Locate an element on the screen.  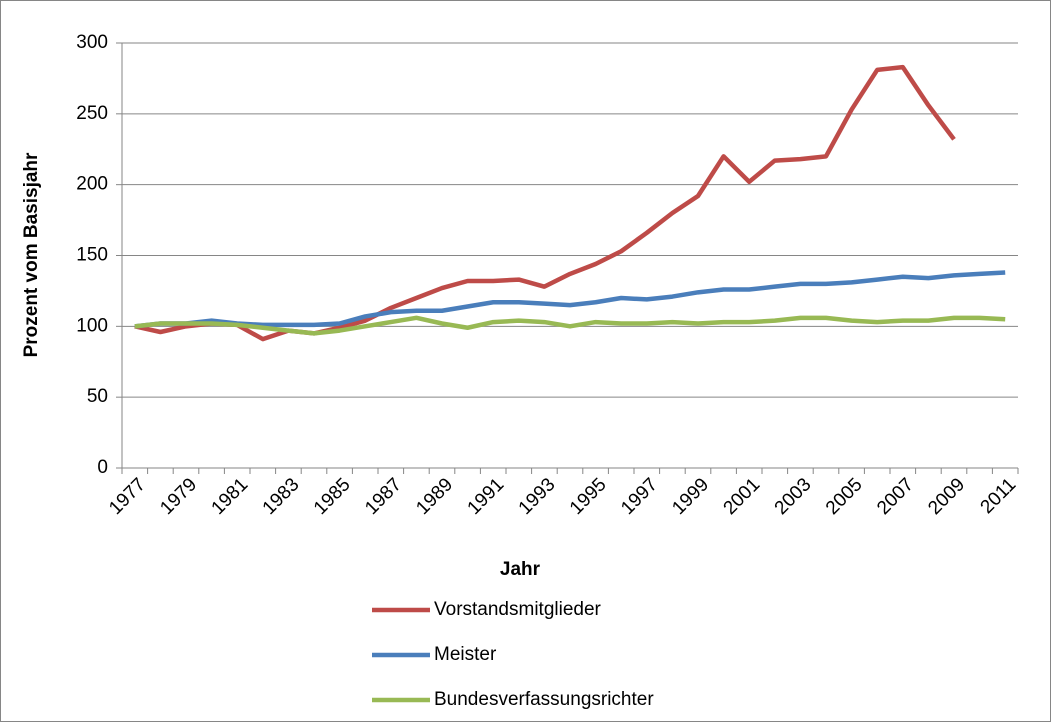
y-tick-label: 100 is located at coordinates (92, 325).